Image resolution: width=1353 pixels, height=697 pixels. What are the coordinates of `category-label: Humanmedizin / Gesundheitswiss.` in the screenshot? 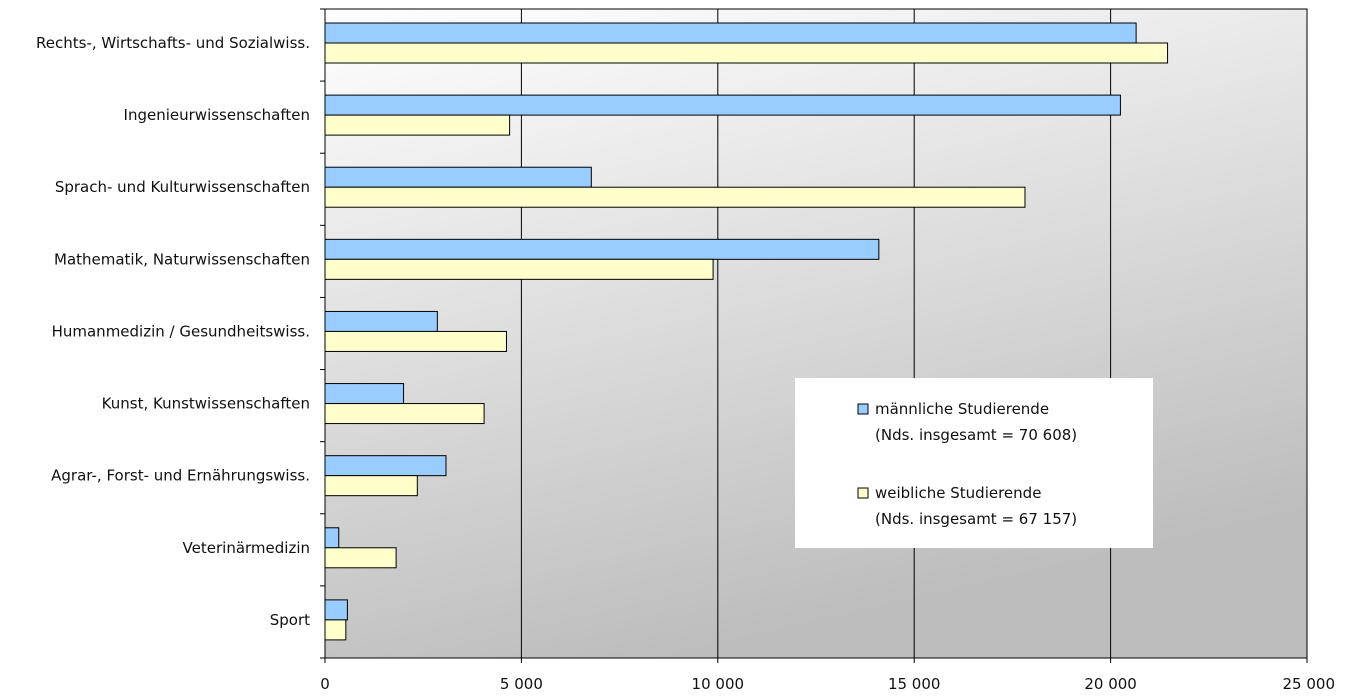 It's located at (181, 331).